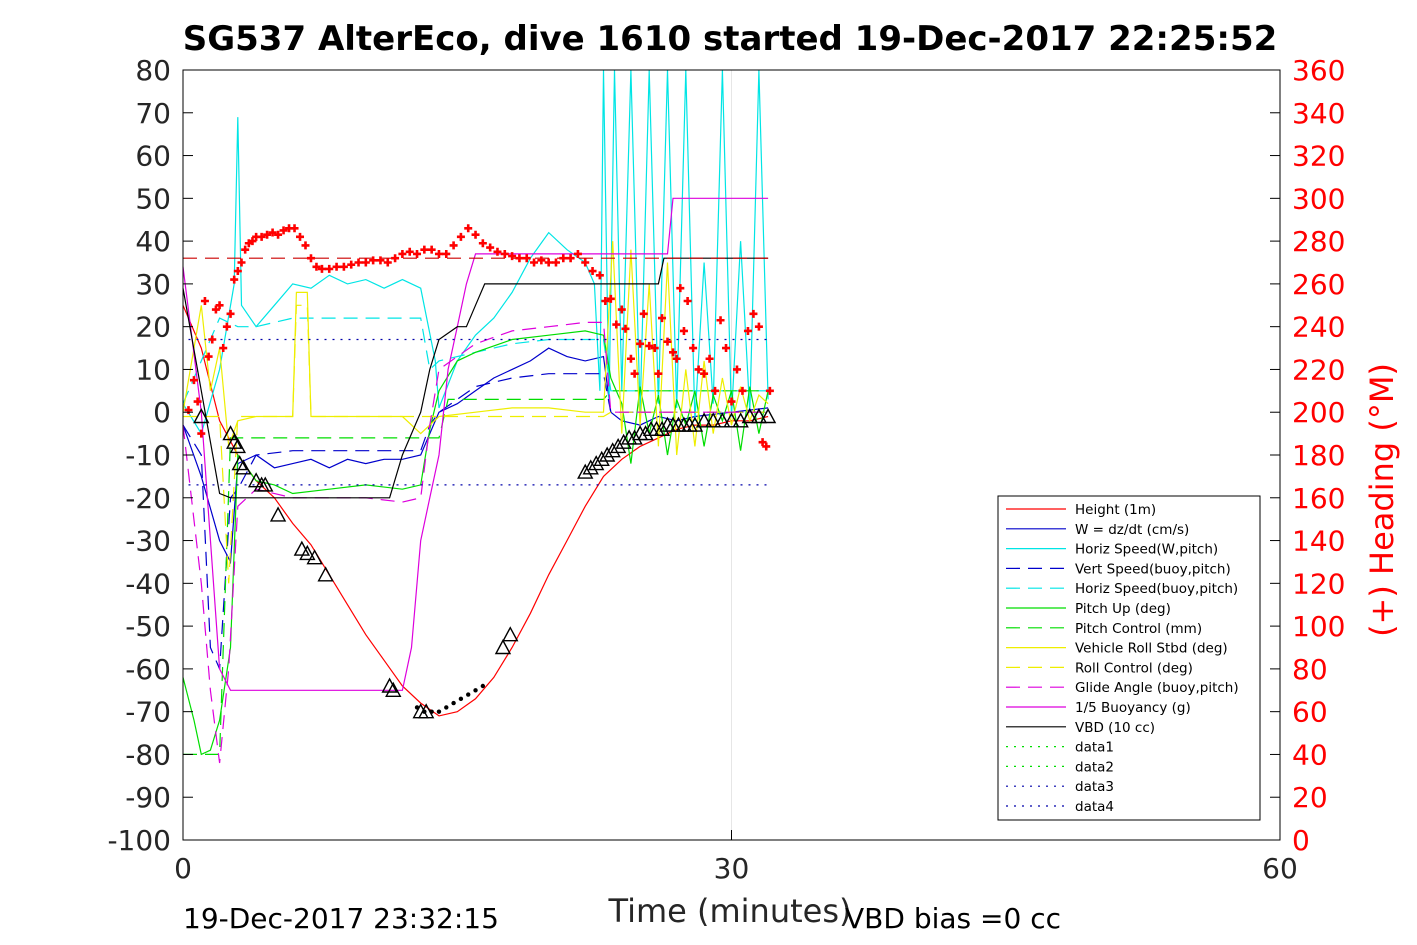 This screenshot has height=945, width=1417. Describe the element at coordinates (1318, 541) in the screenshot. I see `y2-tick-label: 140` at that location.